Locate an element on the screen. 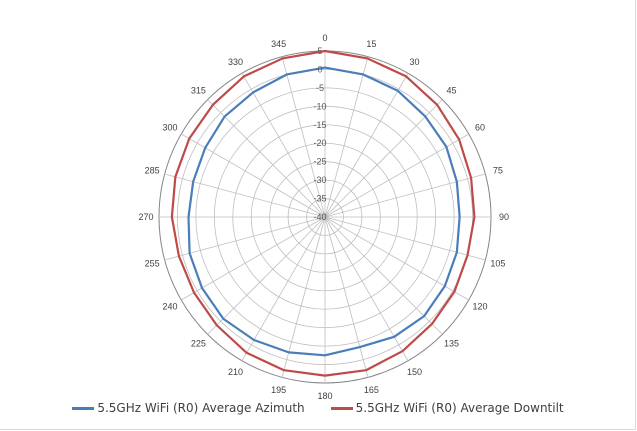 The width and height of the screenshot is (637, 431). angle-label: 315 is located at coordinates (198, 90).